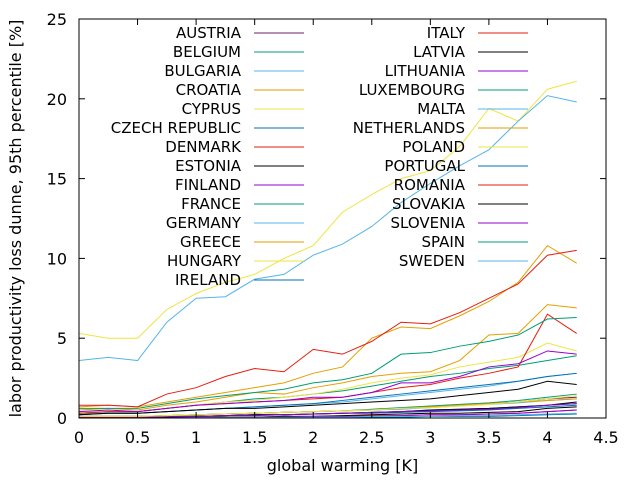 The width and height of the screenshot is (640, 480). I want to click on legend-label: POLAND, so click(433, 147).